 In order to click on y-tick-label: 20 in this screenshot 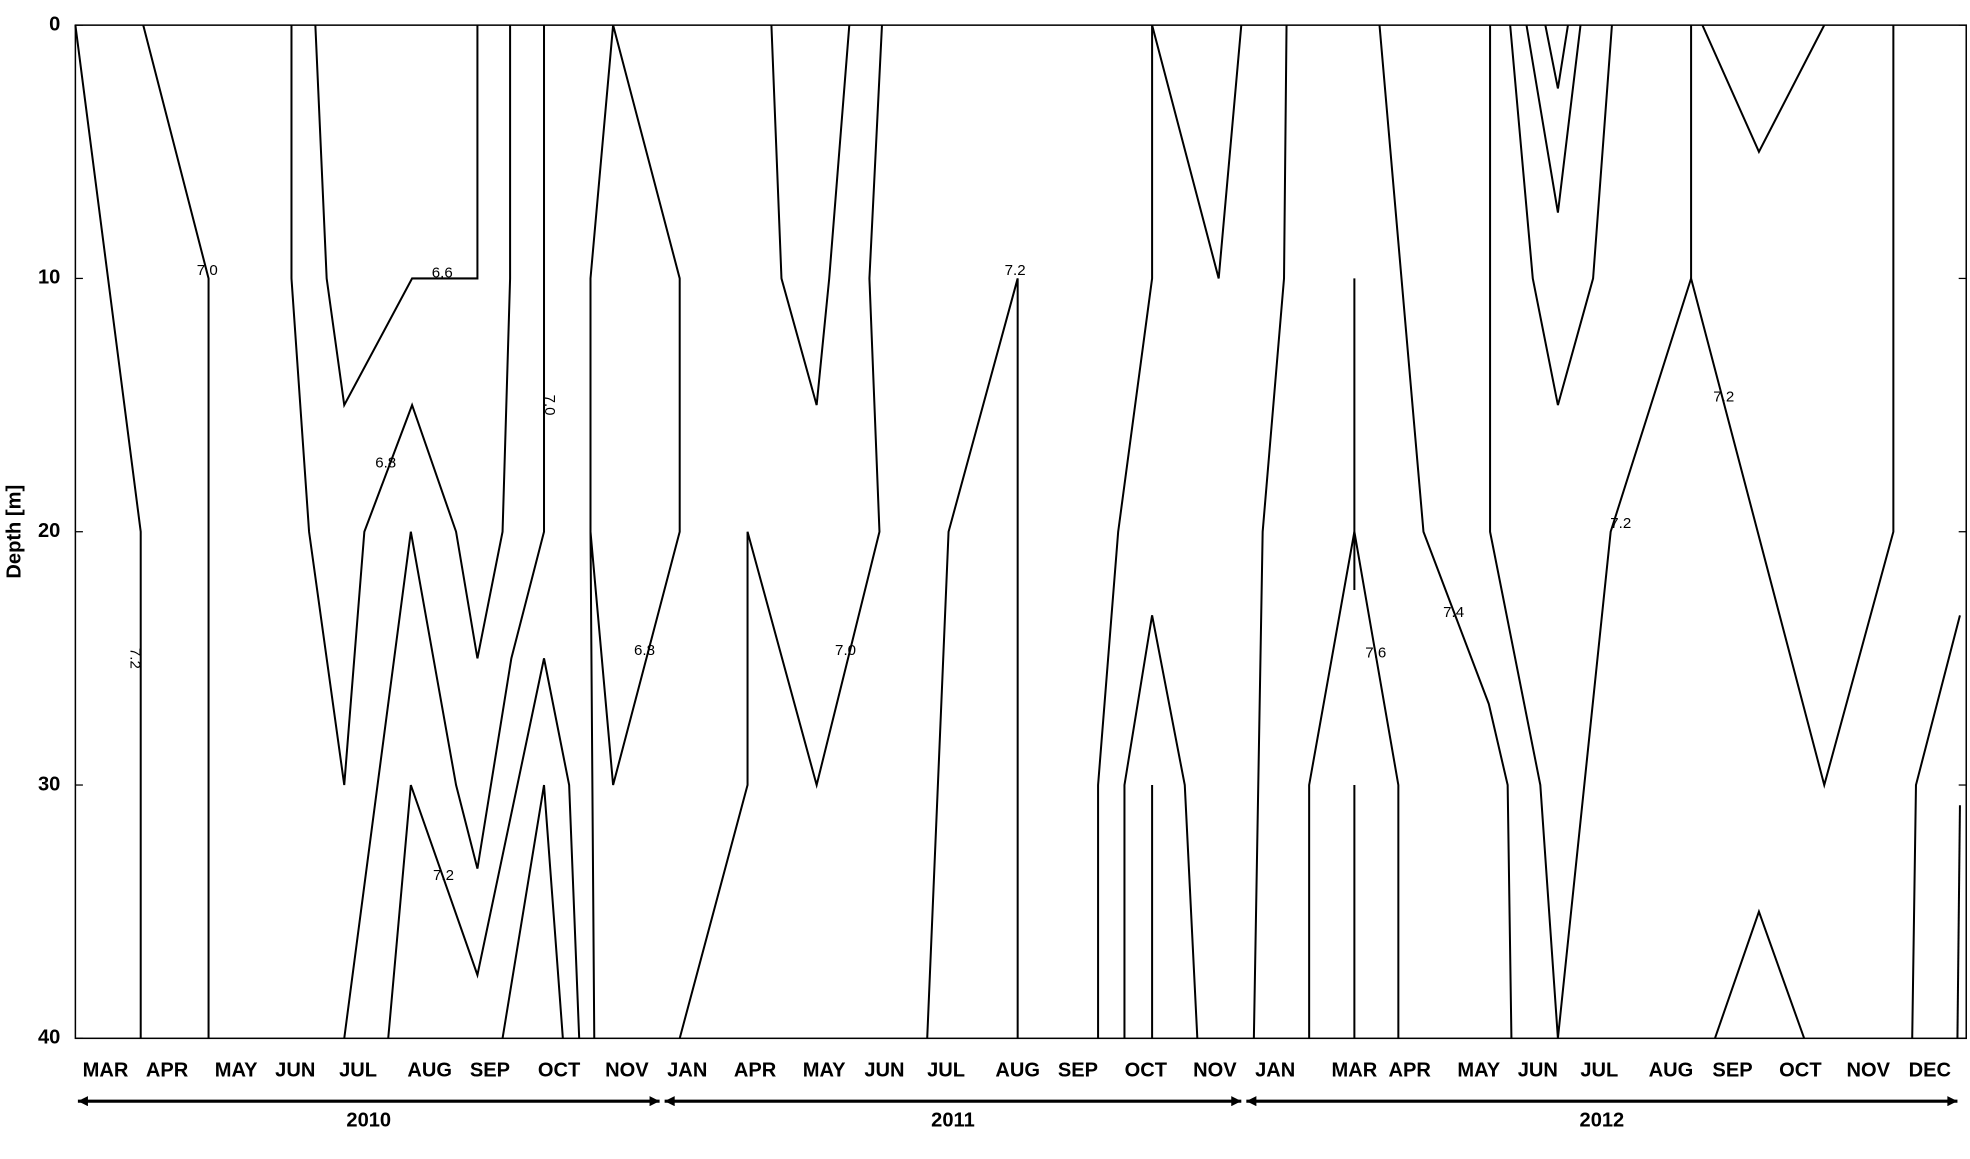, I will do `click(49, 531)`.